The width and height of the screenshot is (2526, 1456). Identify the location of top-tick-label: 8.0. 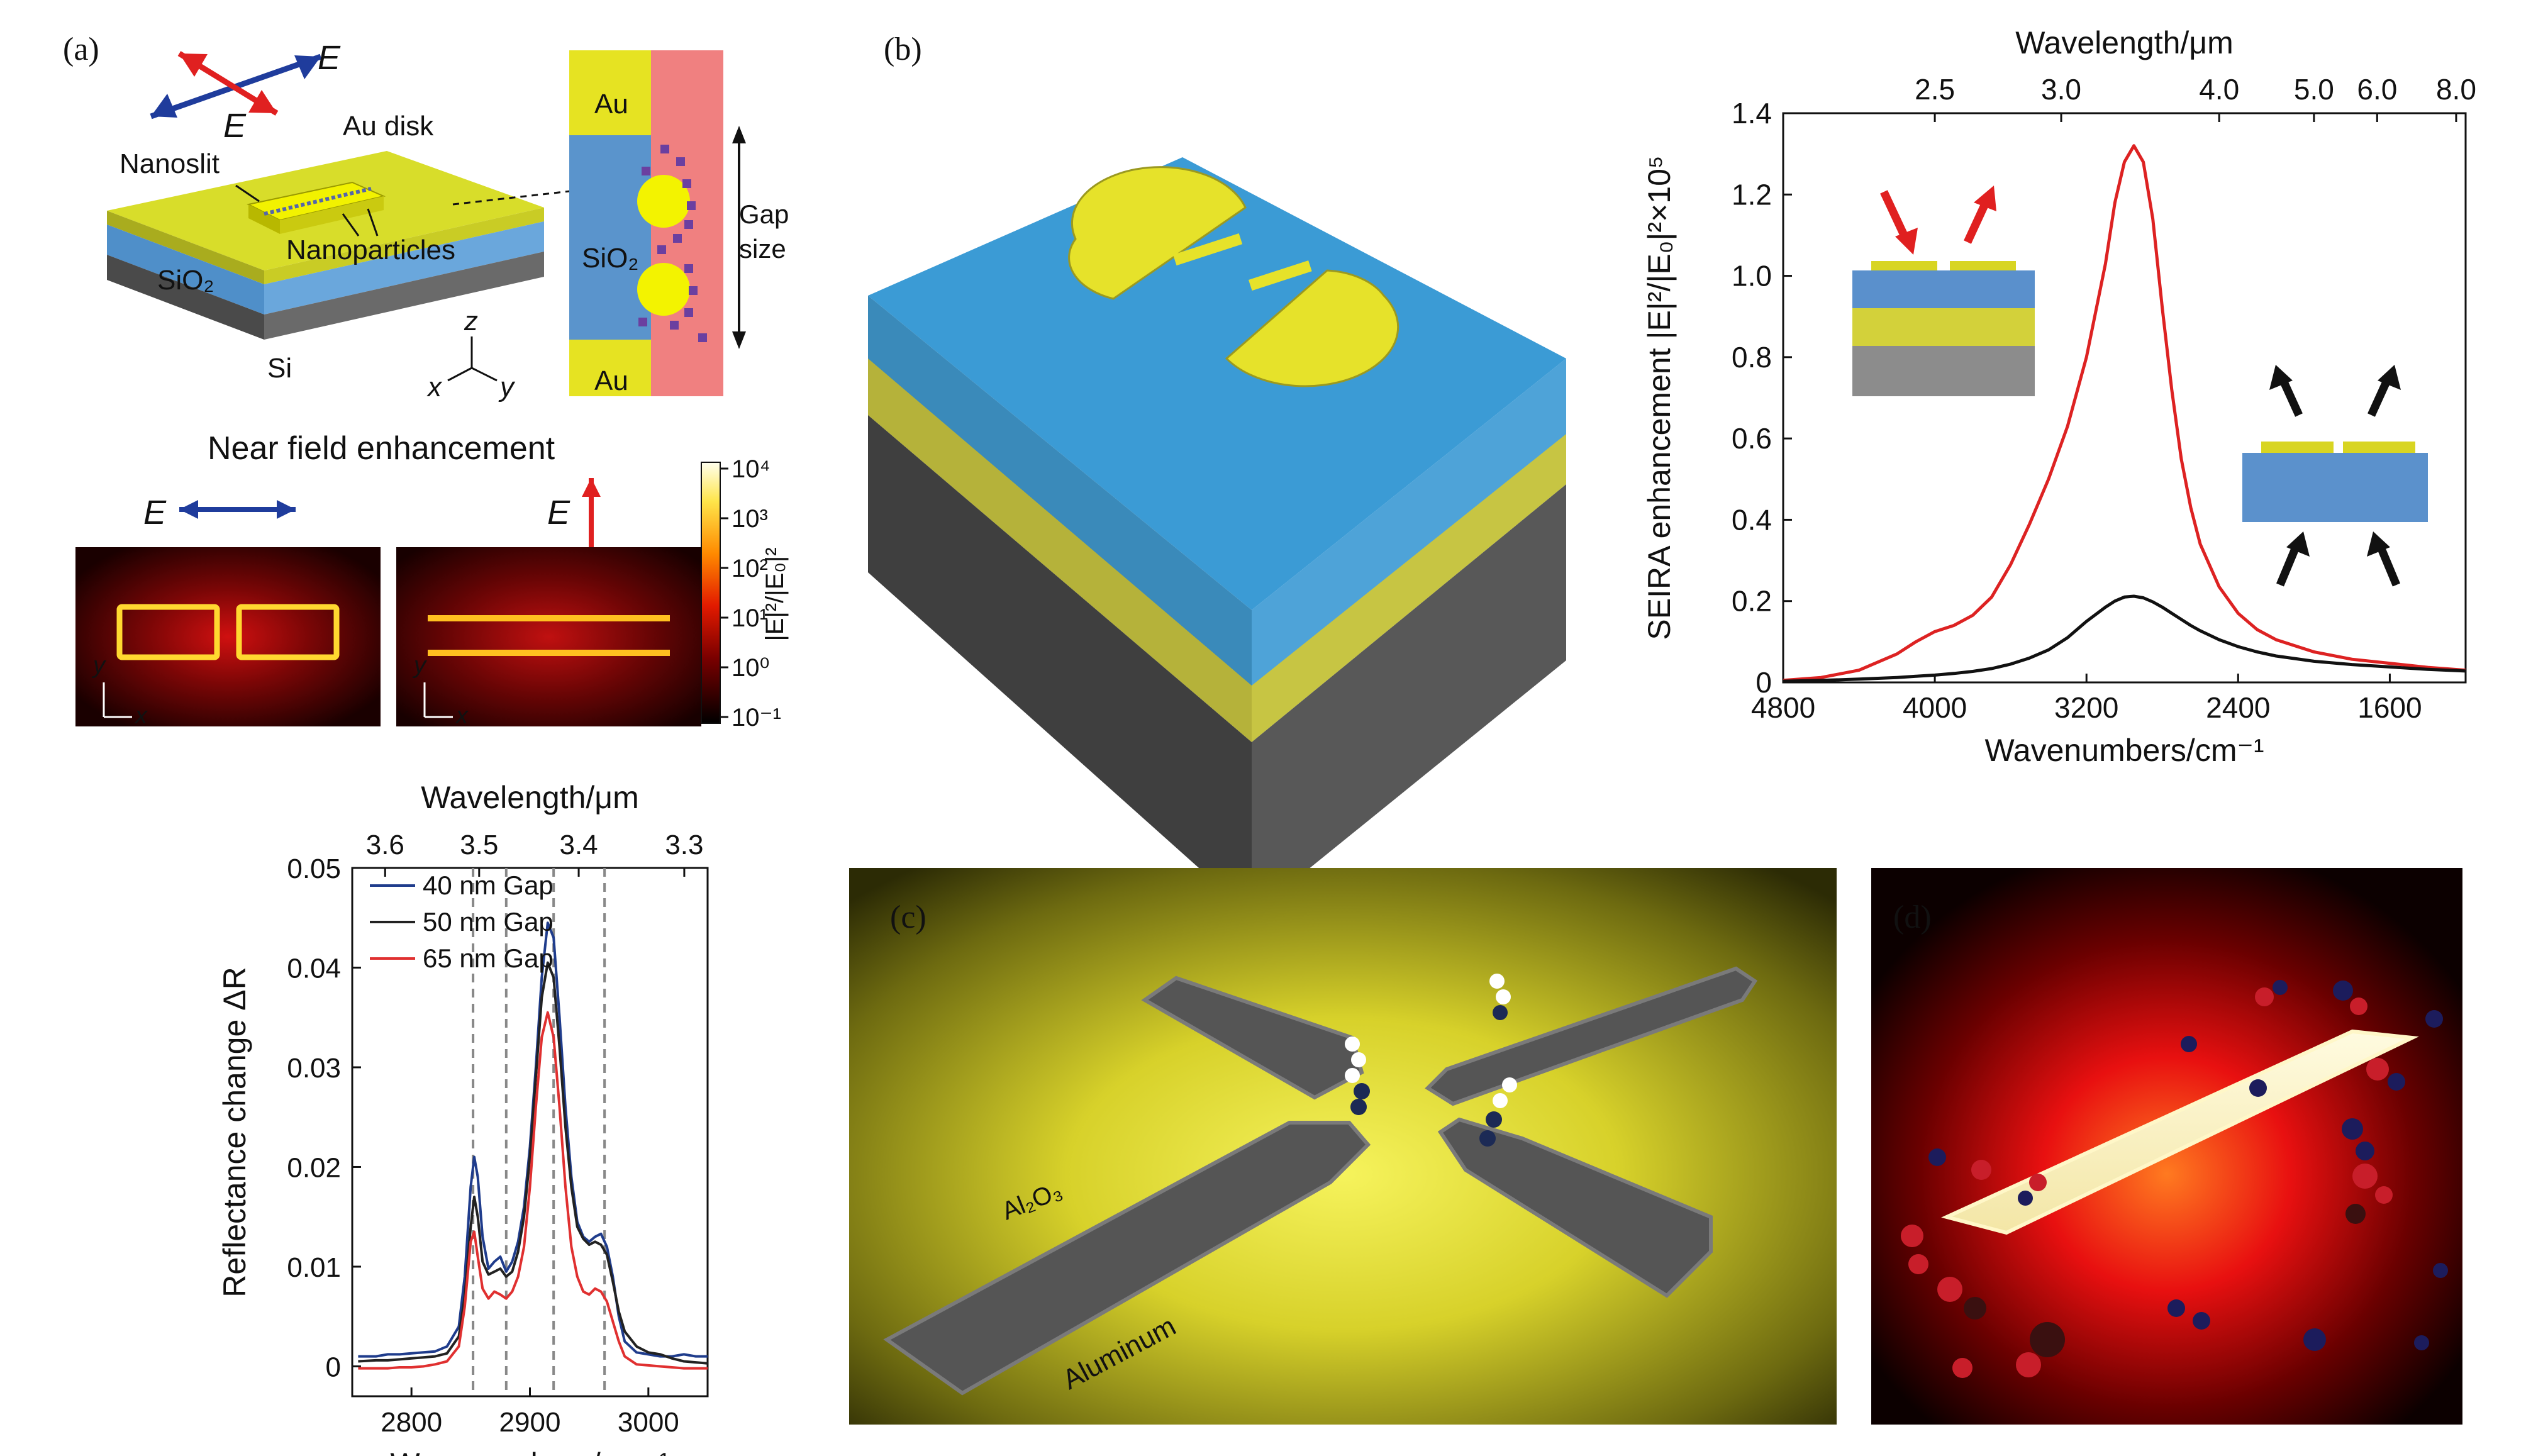
(2456, 89).